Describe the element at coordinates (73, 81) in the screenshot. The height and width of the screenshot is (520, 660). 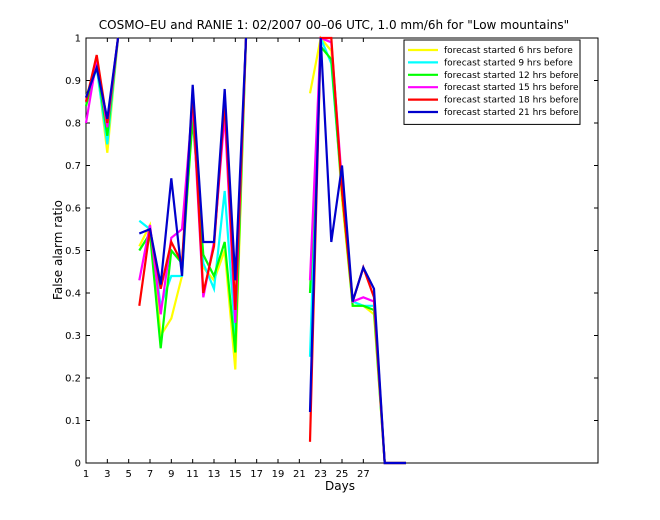
I see `y-tick-label: 0.9` at that location.